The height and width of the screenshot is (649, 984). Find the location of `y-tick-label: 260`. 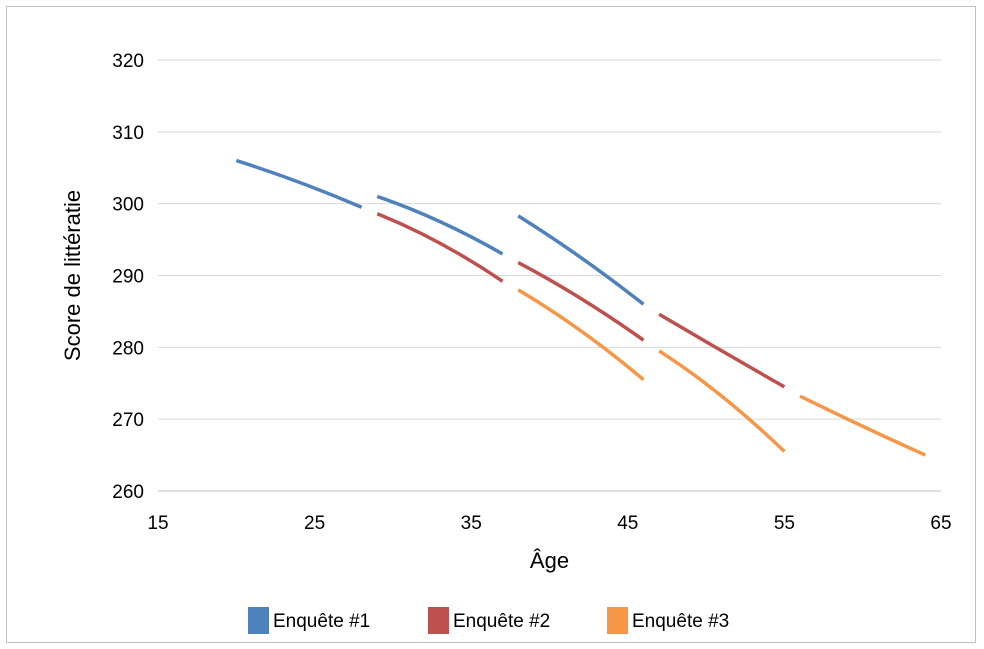

y-tick-label: 260 is located at coordinates (128, 492).